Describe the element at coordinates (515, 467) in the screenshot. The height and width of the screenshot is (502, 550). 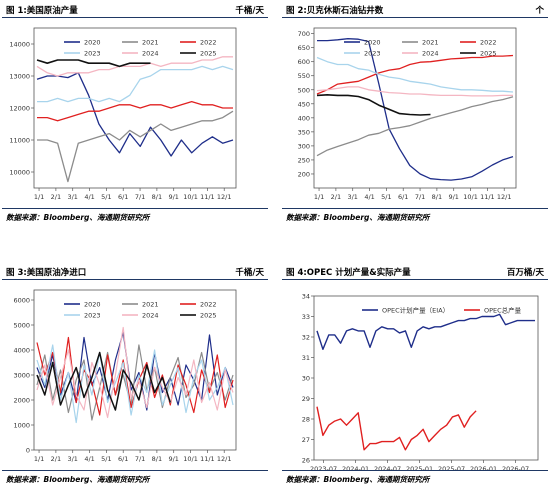
I see `x-tick-label: 2026-07` at that location.